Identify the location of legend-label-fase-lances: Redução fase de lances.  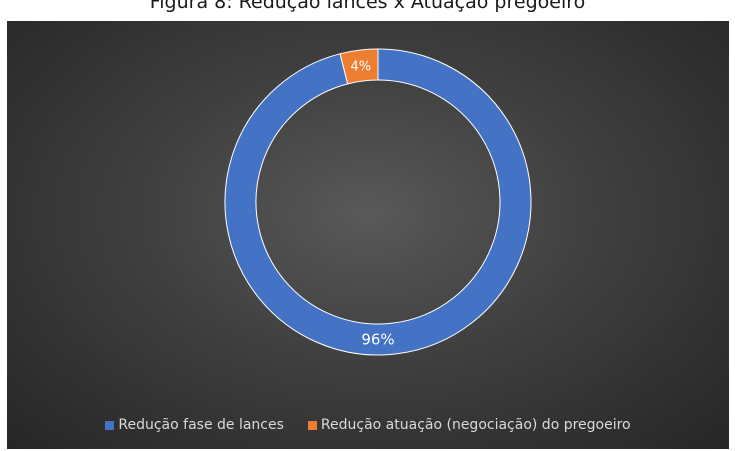
(201, 425).